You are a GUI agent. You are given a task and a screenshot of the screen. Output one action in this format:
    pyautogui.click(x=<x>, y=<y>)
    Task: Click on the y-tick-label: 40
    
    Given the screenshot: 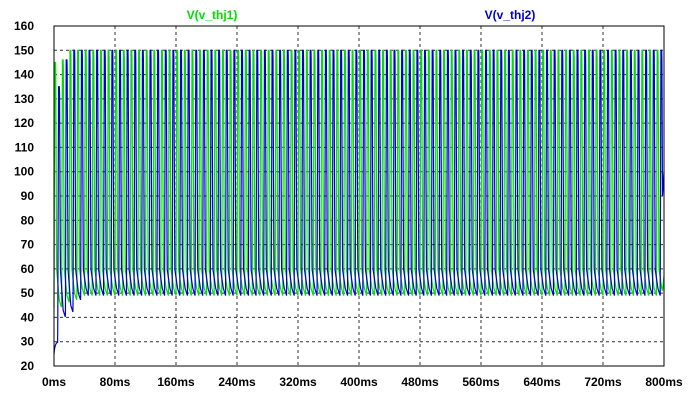 What is the action you would take?
    pyautogui.click(x=28, y=317)
    